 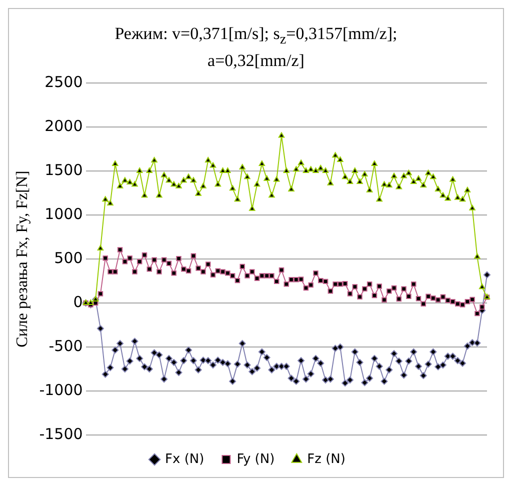 I want to click on chart-title: Режим: v=0,371[m/s]; s$_{z}$=0,3157[mm/z]; a=0,32[mm/z], so click(x=256, y=47).